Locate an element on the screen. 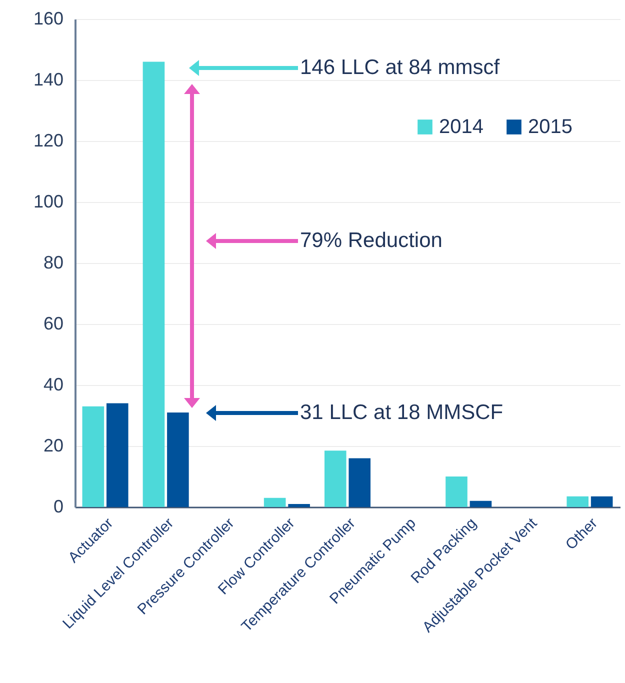  y-tick-label: 140 is located at coordinates (48, 80).